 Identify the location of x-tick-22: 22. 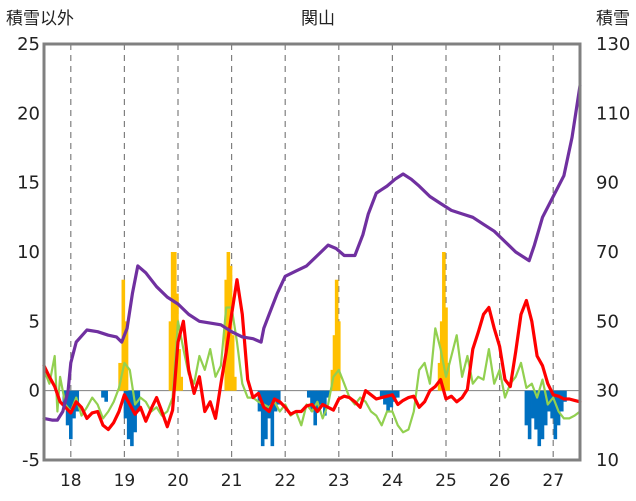
(285, 481).